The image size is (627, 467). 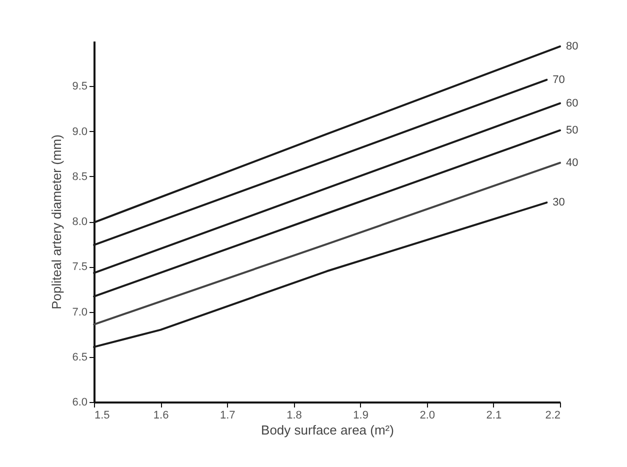 What do you see at coordinates (558, 202) in the screenshot?
I see `series-label: 30` at bounding box center [558, 202].